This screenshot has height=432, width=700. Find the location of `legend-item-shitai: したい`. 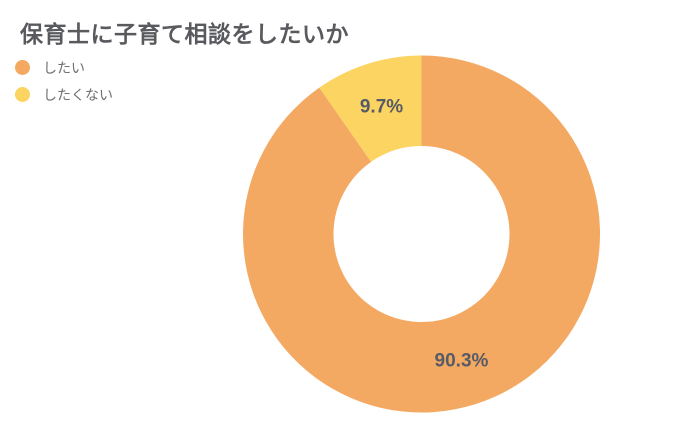

legend-item-shitai: したい is located at coordinates (64, 67).